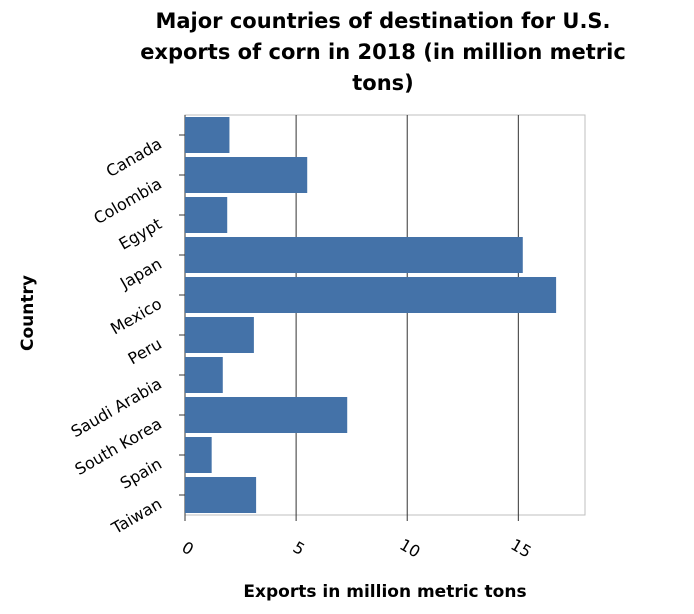 Image resolution: width=694 pixels, height=614 pixels. What do you see at coordinates (206, 215) in the screenshot?
I see `bar-egypt` at bounding box center [206, 215].